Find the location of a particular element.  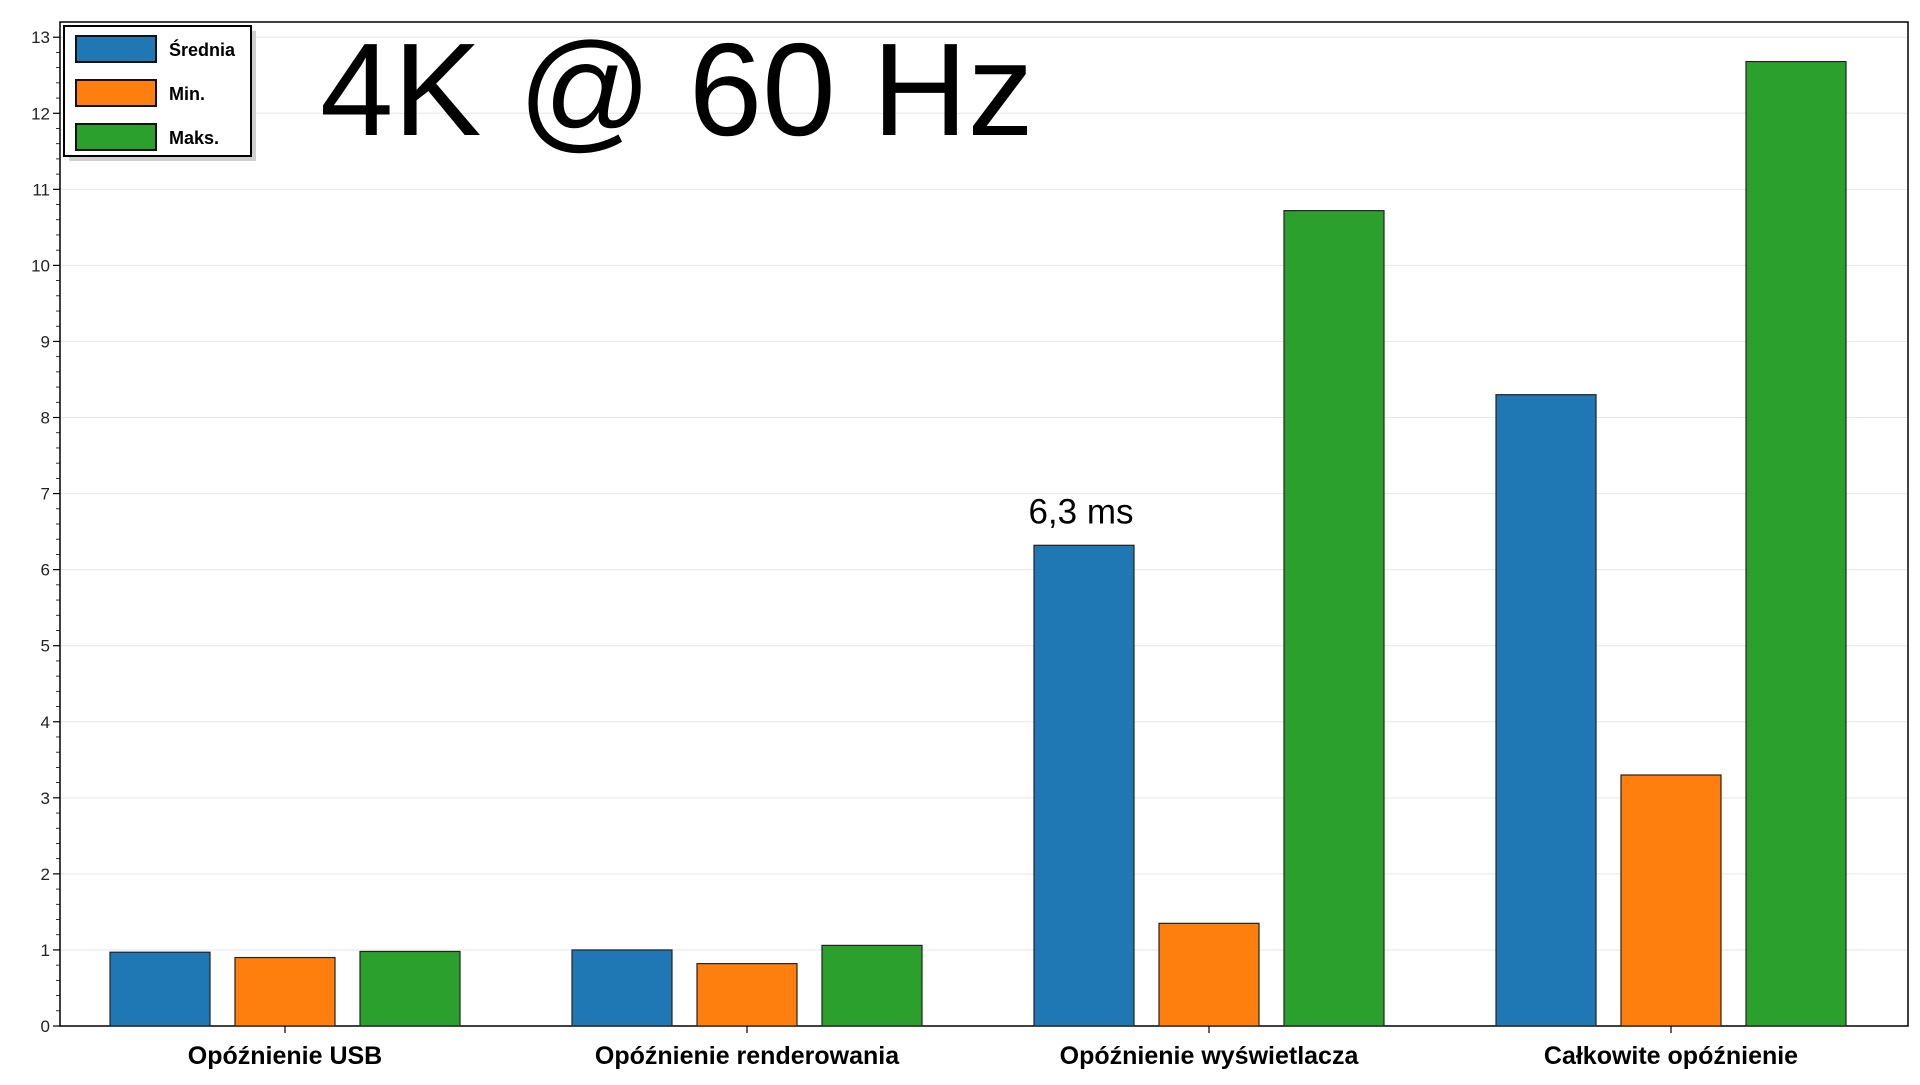

y-tick-label: 0 is located at coordinates (45, 1026).